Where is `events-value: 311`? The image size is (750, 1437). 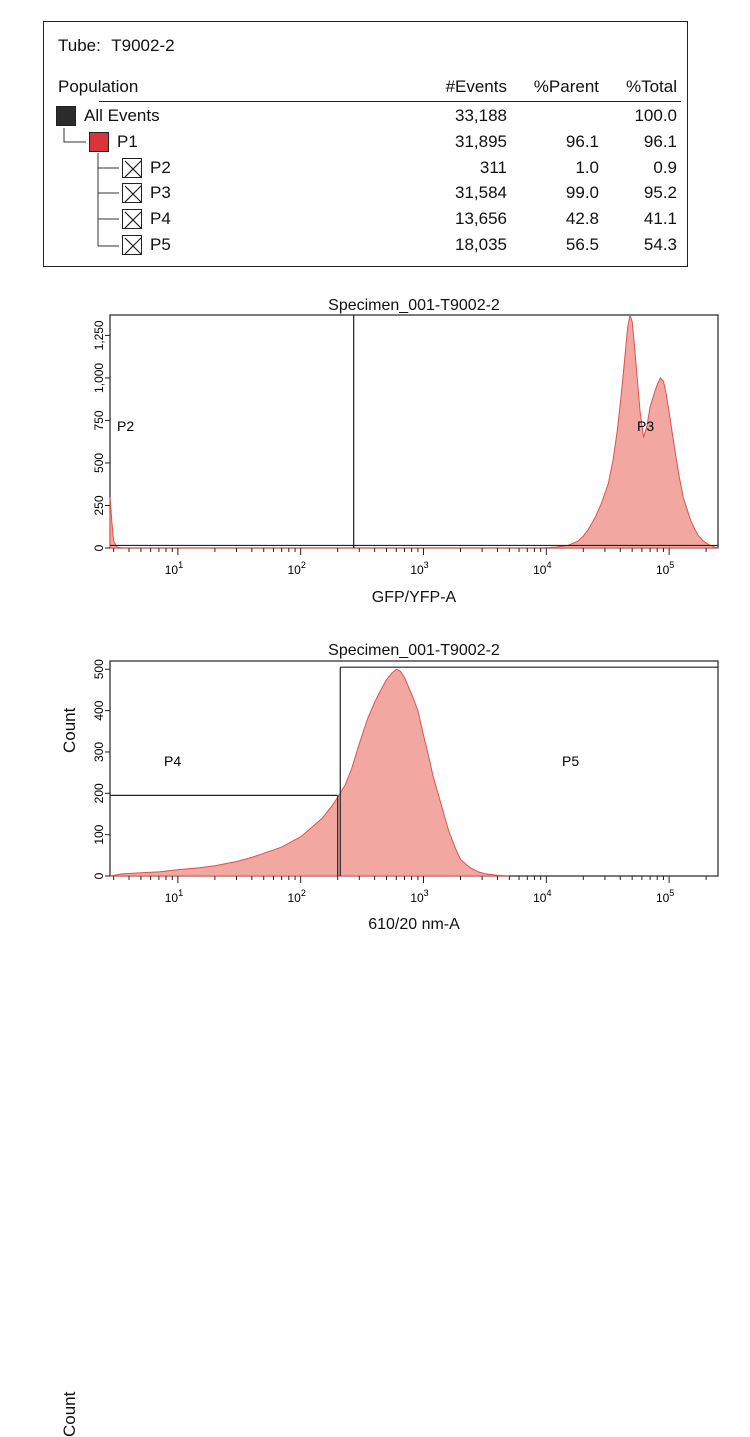 events-value: 311 is located at coordinates (493, 167).